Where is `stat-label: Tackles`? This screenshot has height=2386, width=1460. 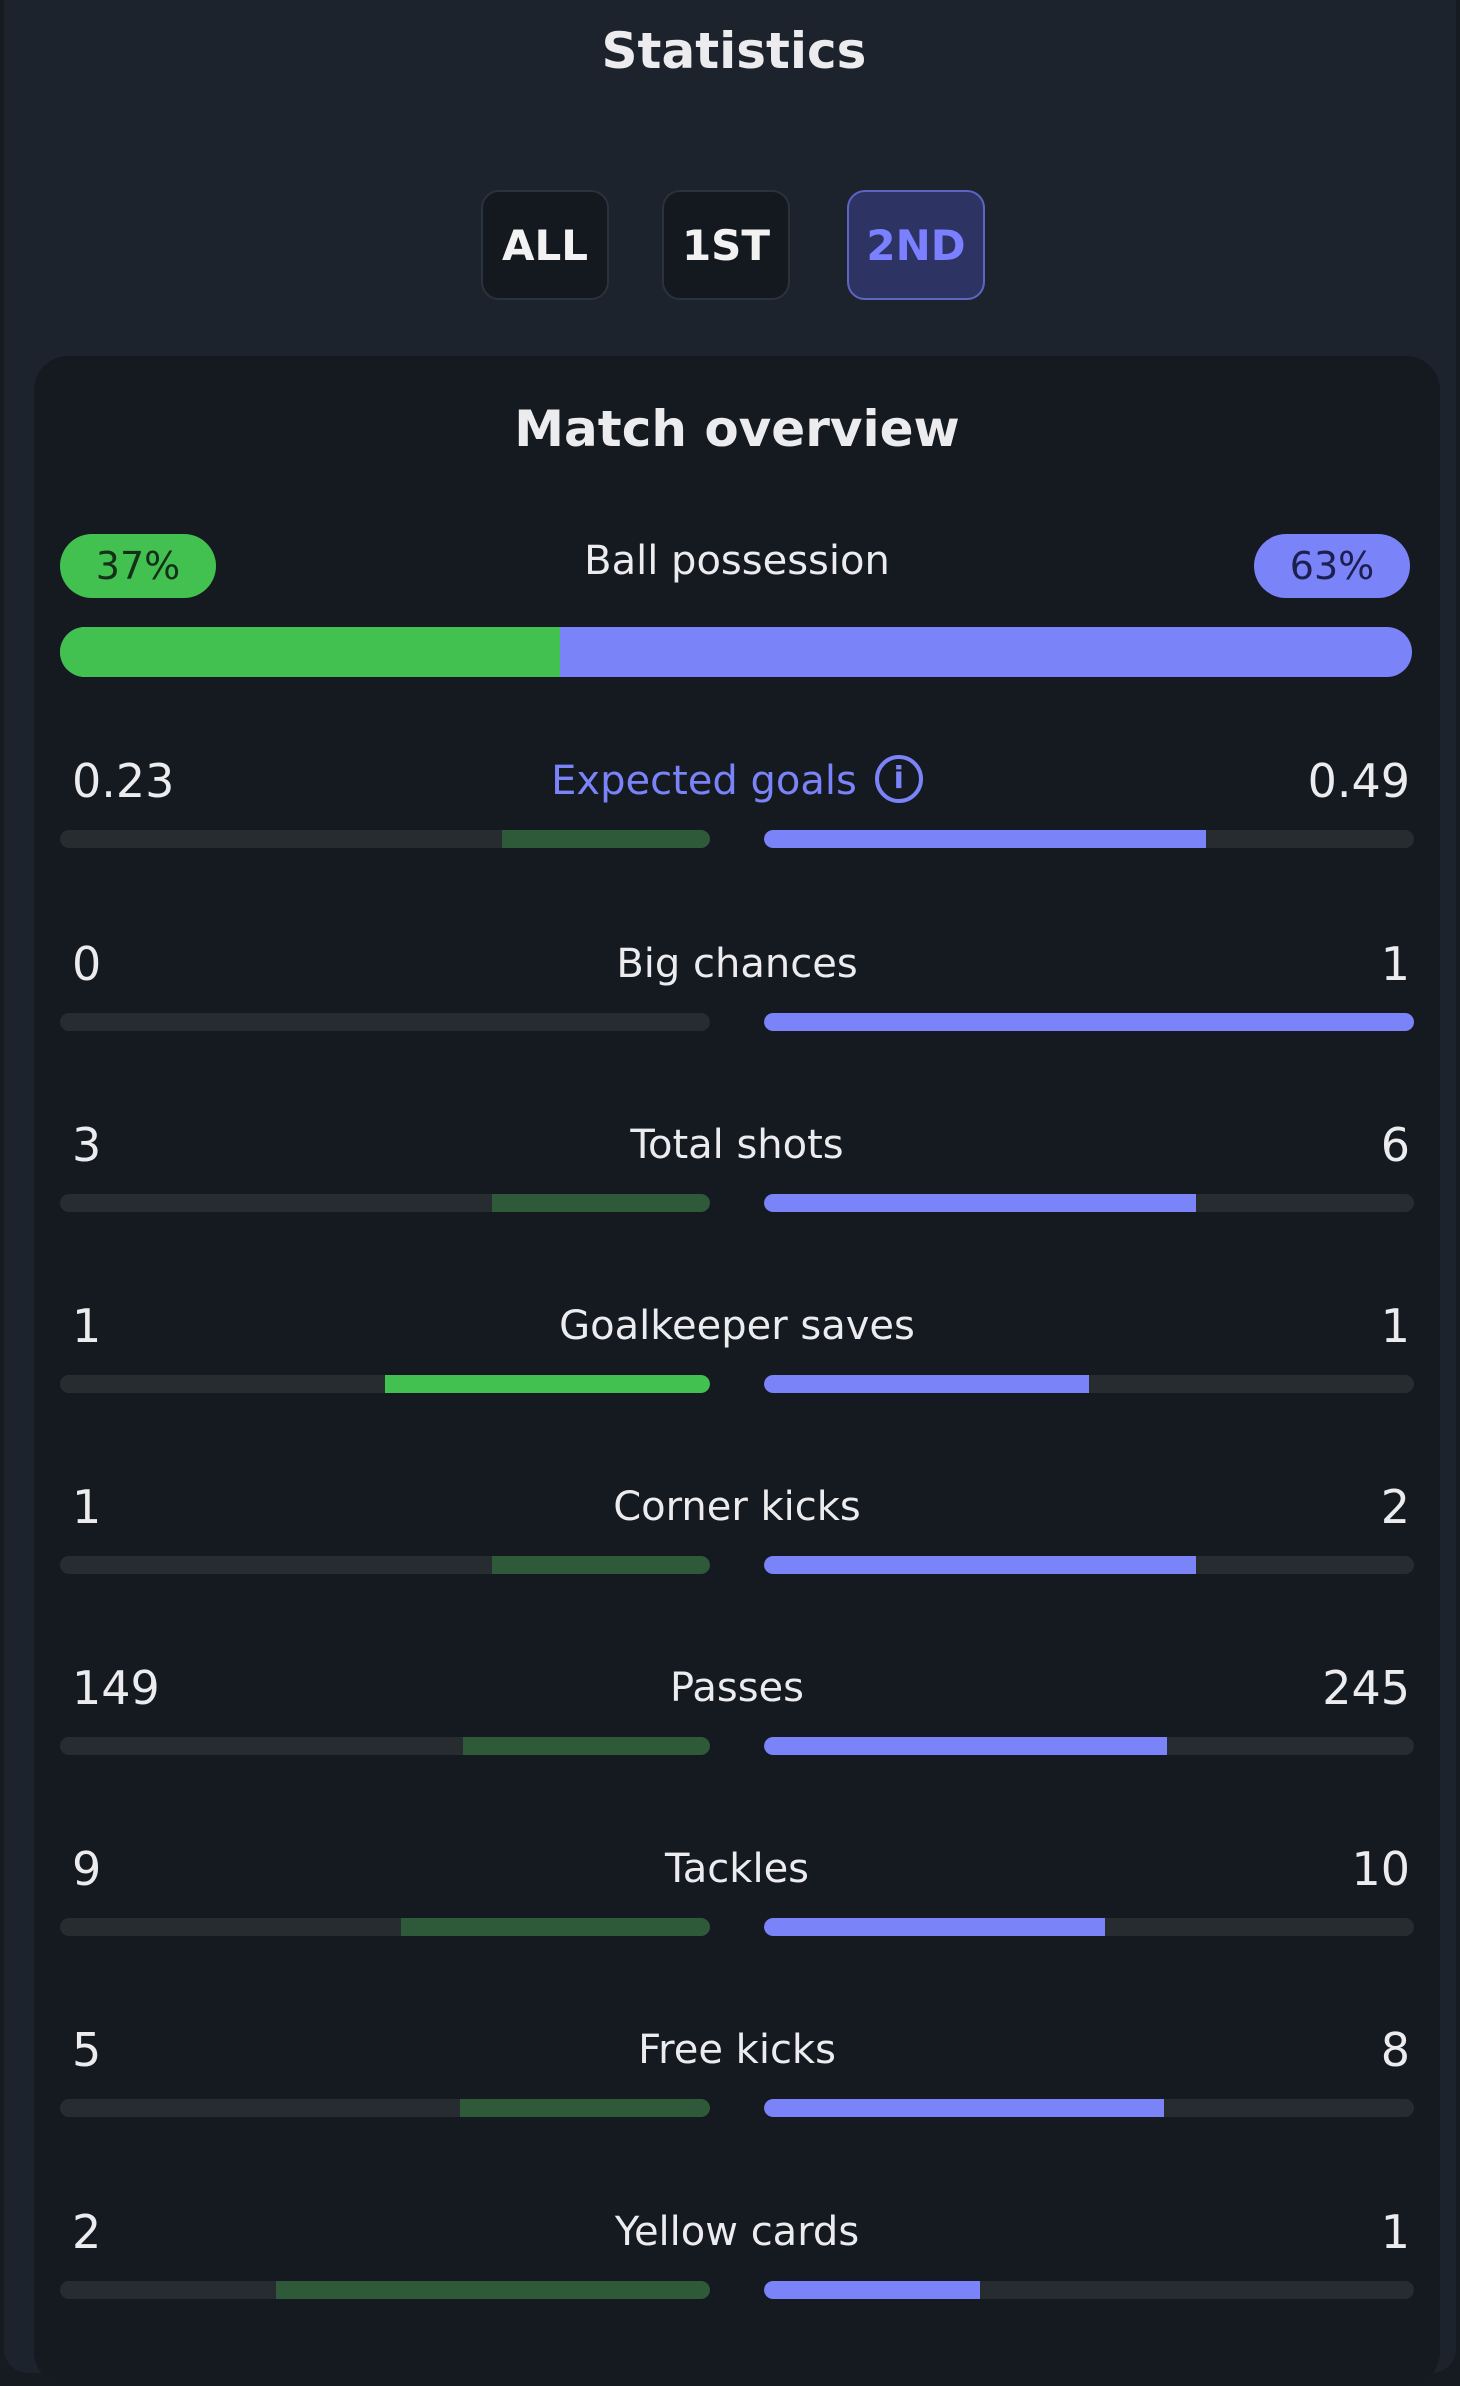
stat-label: Tackles is located at coordinates (737, 1869).